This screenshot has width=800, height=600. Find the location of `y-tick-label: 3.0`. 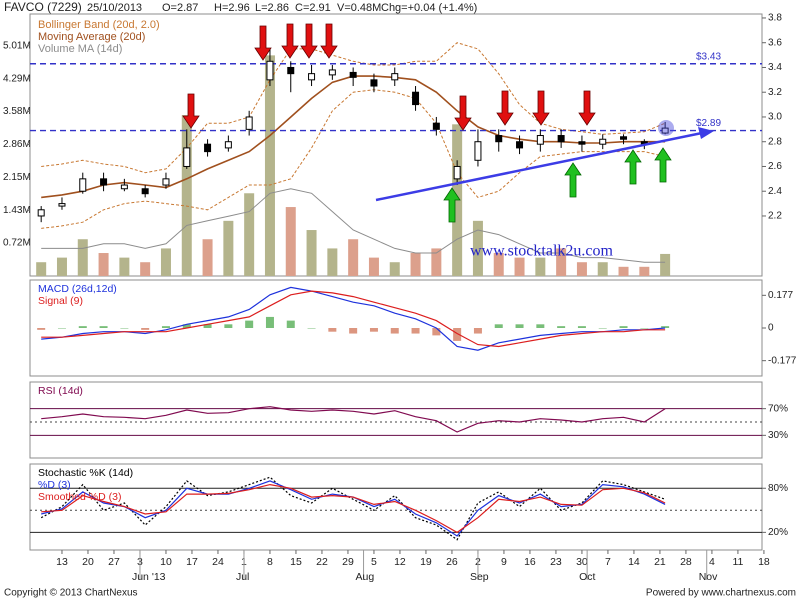

y-tick-label: 3.0 is located at coordinates (775, 117).